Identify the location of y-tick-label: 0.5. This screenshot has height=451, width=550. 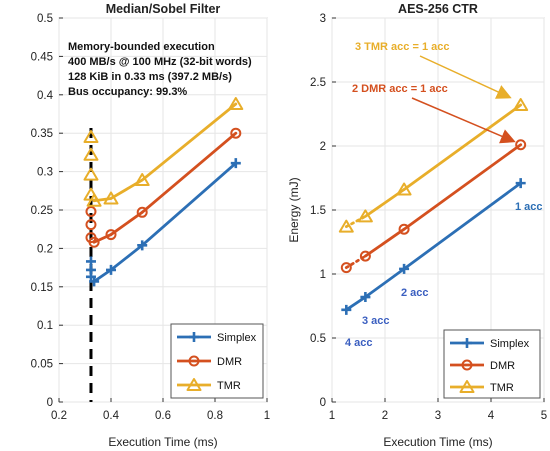
(45, 19).